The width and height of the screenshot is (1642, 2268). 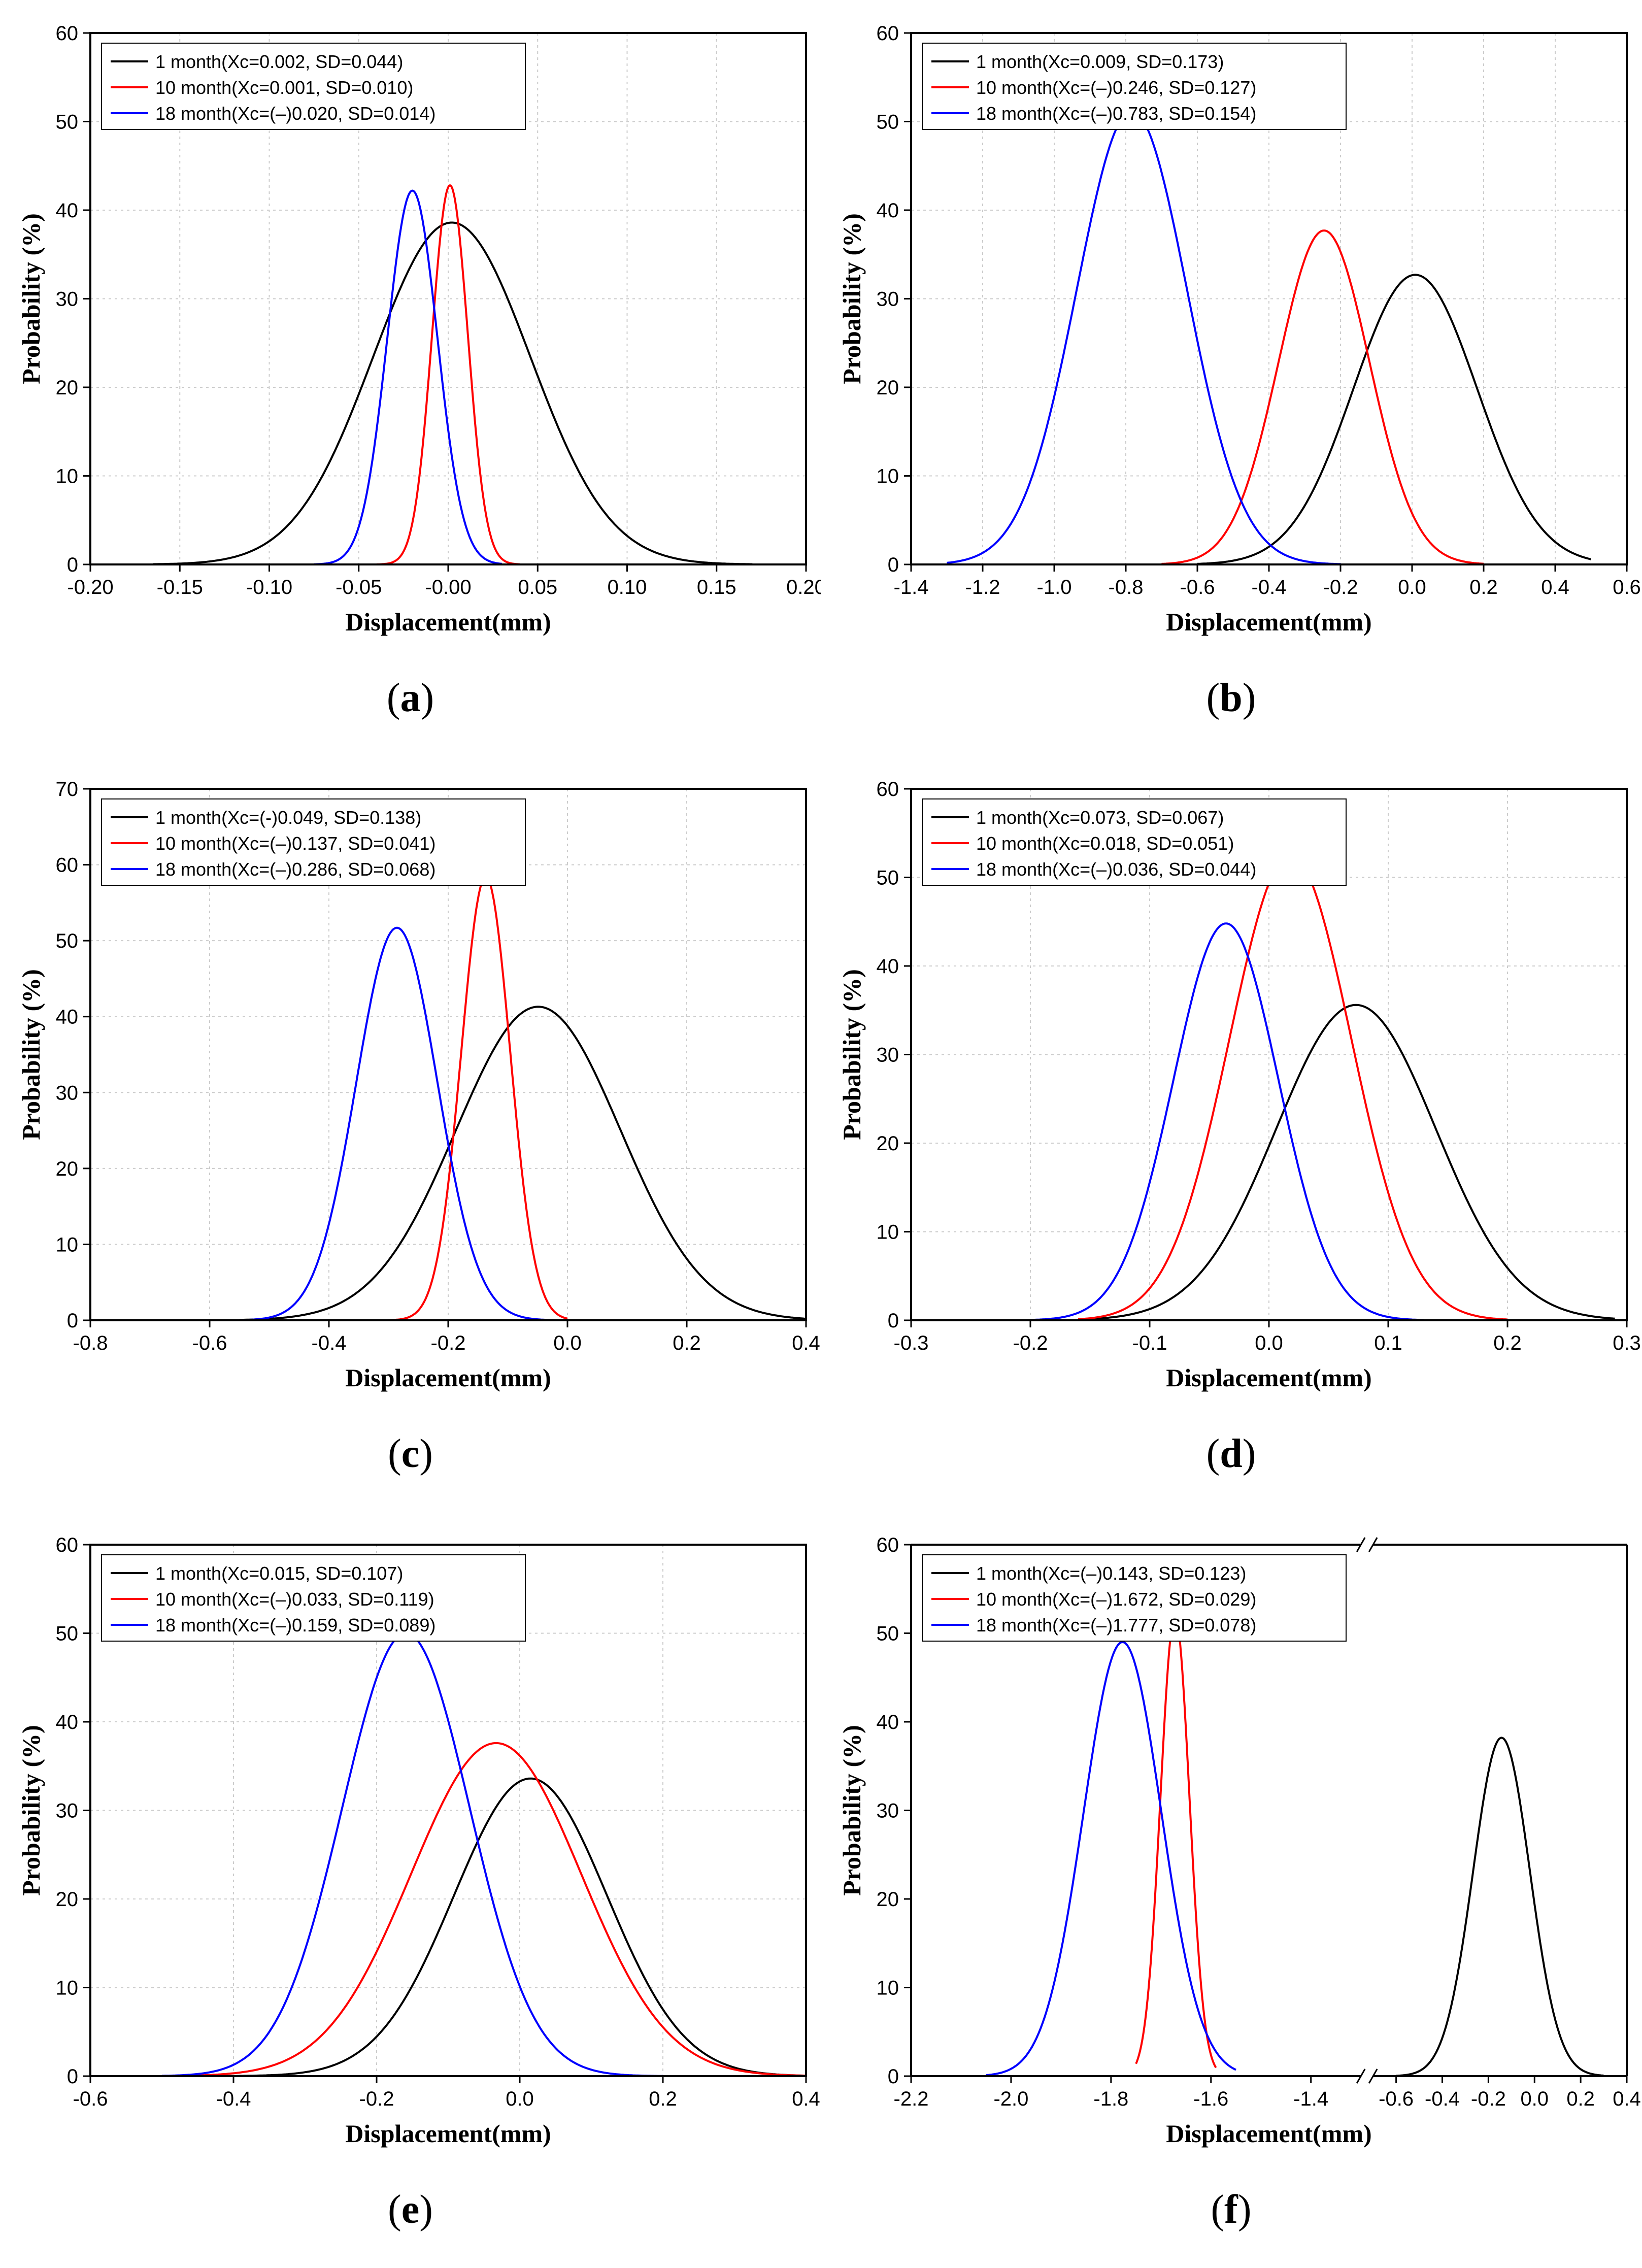 I want to click on x-tick-label: 0.3, so click(x=1627, y=1343).